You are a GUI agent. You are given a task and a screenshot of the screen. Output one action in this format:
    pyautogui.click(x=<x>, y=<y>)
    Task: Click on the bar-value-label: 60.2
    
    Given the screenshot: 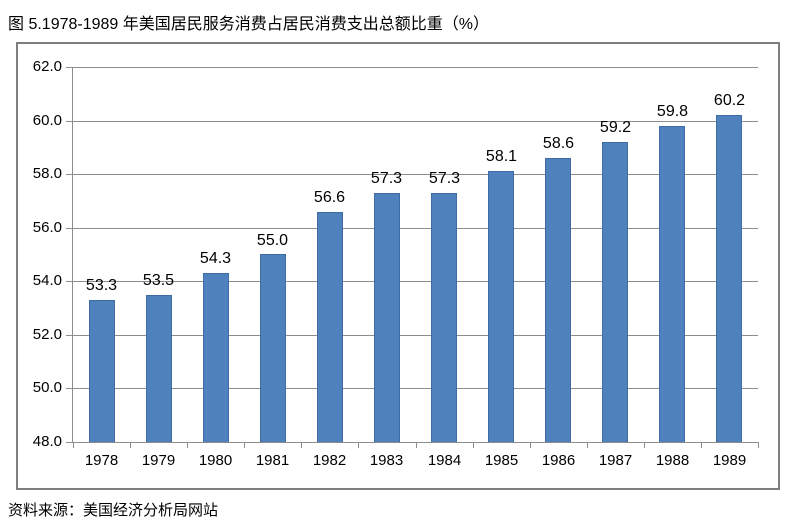 What is the action you would take?
    pyautogui.click(x=729, y=100)
    